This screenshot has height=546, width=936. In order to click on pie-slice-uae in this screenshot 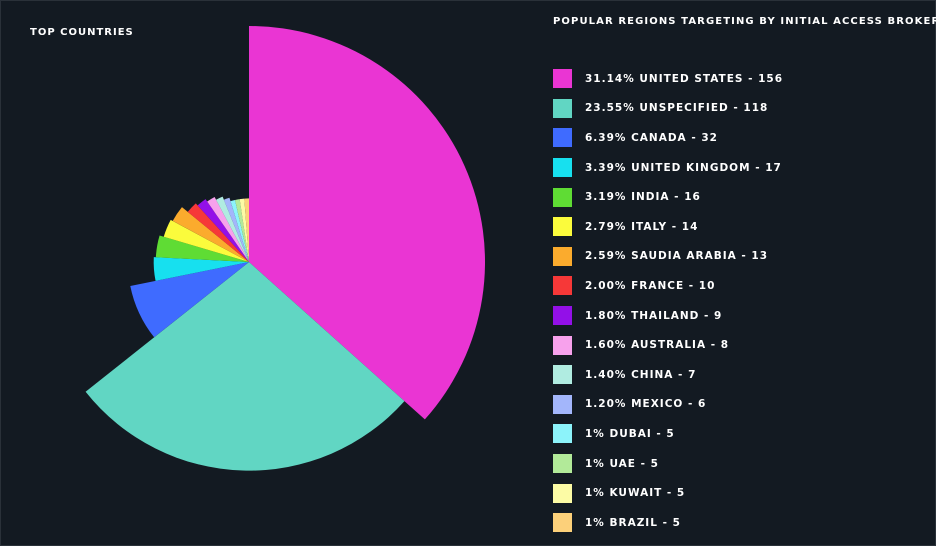, I will do `click(242, 230)`.